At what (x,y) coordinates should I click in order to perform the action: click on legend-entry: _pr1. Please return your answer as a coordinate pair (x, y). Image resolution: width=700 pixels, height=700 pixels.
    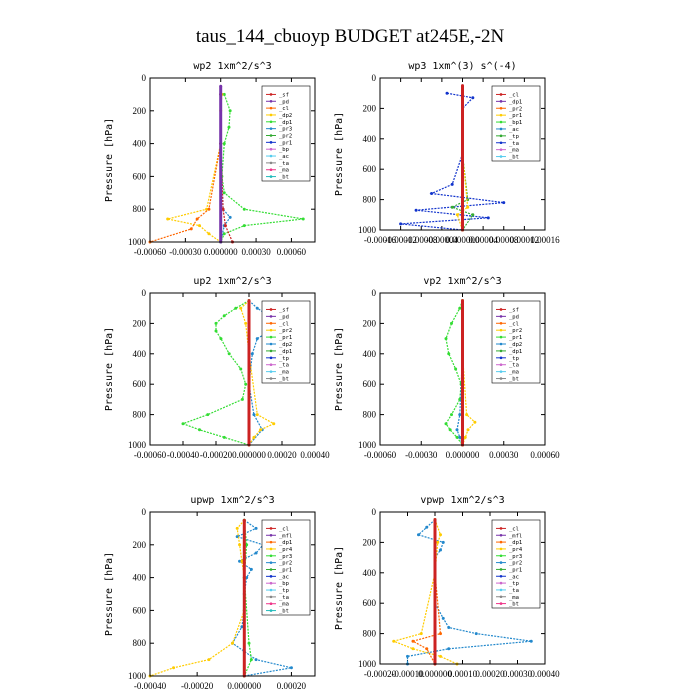
    Looking at the image, I should click on (285, 571).